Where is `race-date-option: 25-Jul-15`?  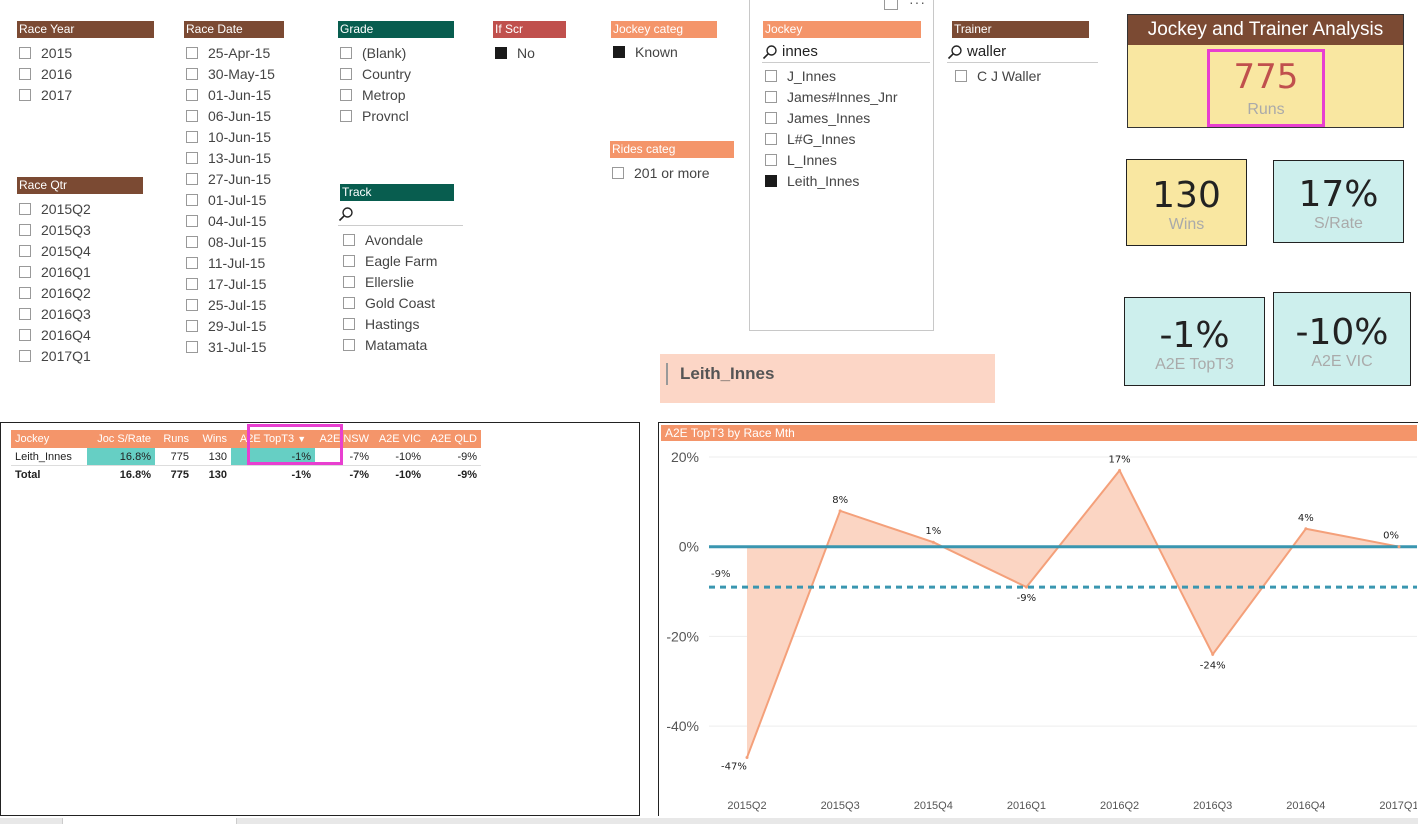 race-date-option: 25-Jul-15 is located at coordinates (230, 304).